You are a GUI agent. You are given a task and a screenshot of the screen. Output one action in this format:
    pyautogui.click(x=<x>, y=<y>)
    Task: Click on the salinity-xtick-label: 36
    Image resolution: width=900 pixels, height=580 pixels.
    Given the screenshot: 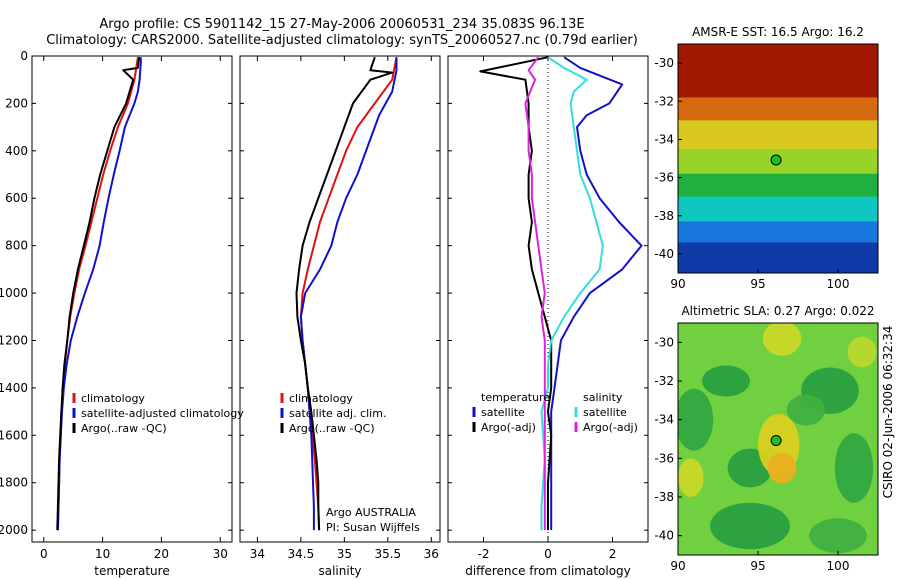 What is the action you would take?
    pyautogui.click(x=431, y=554)
    